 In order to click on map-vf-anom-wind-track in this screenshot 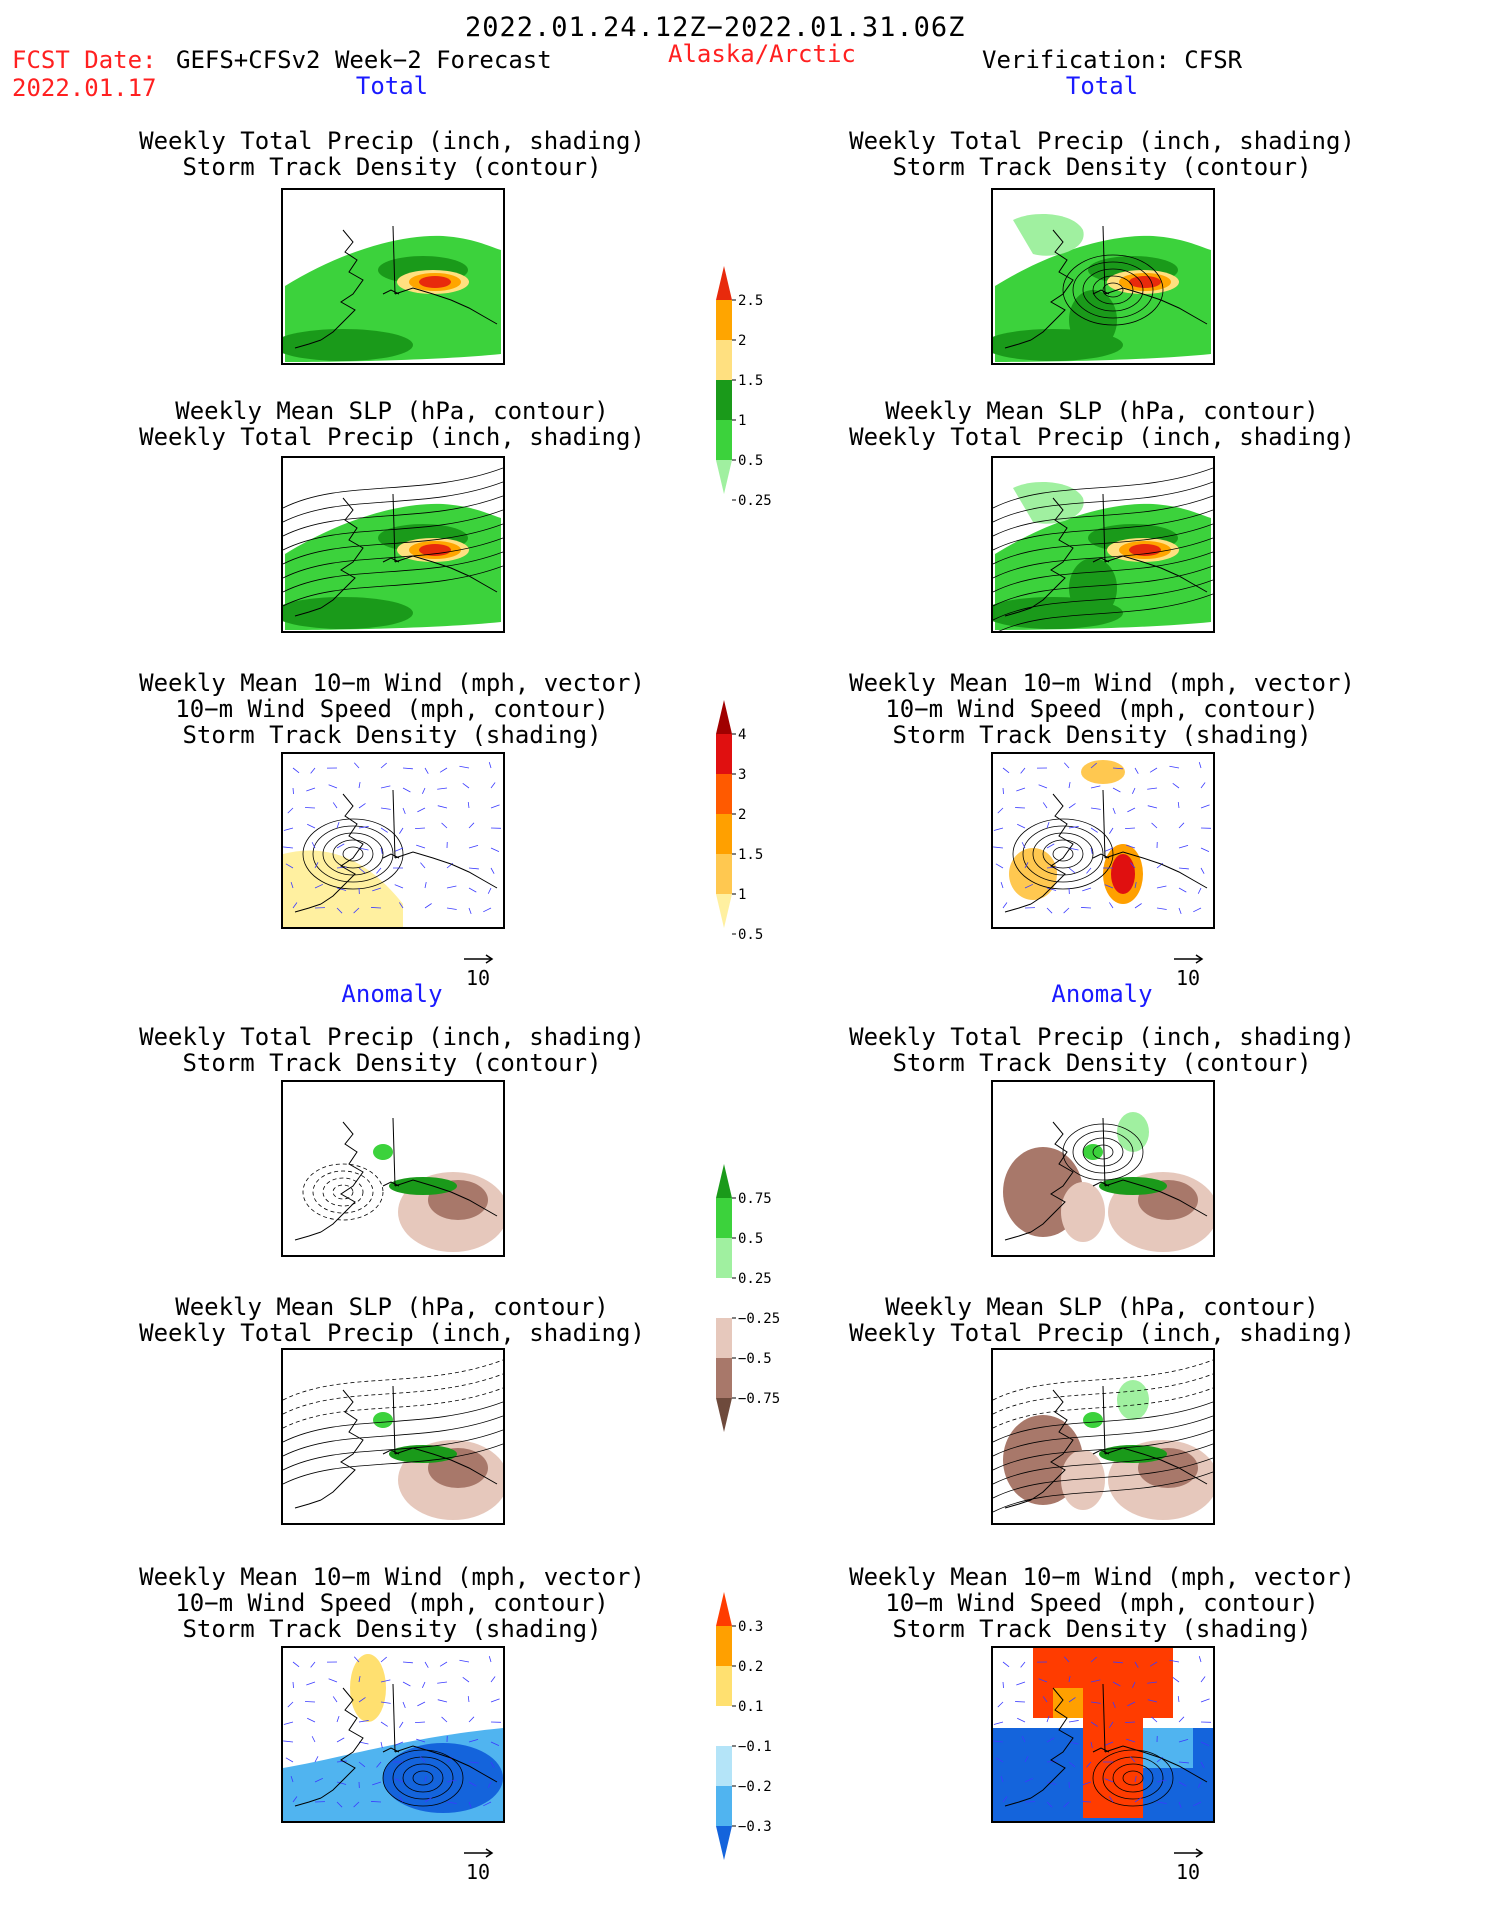, I will do `click(1103, 1734)`.